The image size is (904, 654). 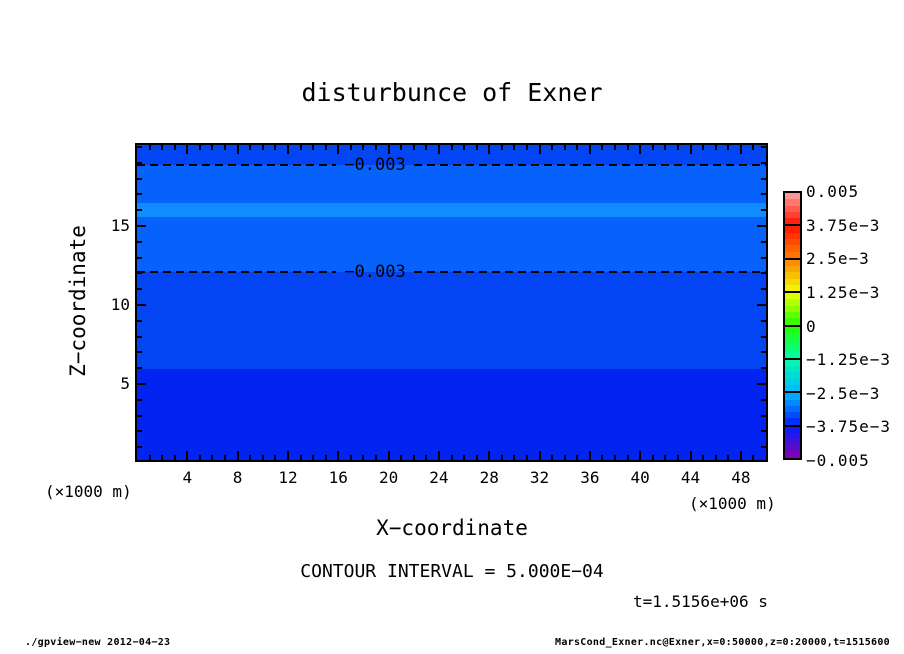 What do you see at coordinates (590, 164) in the screenshot?
I see `contour-line-dash` at bounding box center [590, 164].